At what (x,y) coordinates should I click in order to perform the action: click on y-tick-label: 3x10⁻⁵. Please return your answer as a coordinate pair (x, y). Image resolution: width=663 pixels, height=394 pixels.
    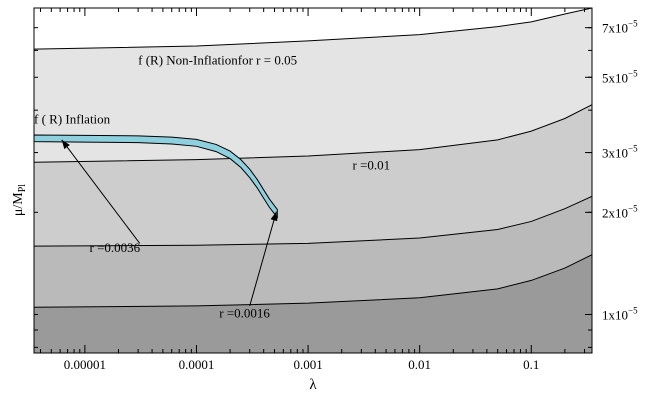
    Looking at the image, I should click on (620, 152).